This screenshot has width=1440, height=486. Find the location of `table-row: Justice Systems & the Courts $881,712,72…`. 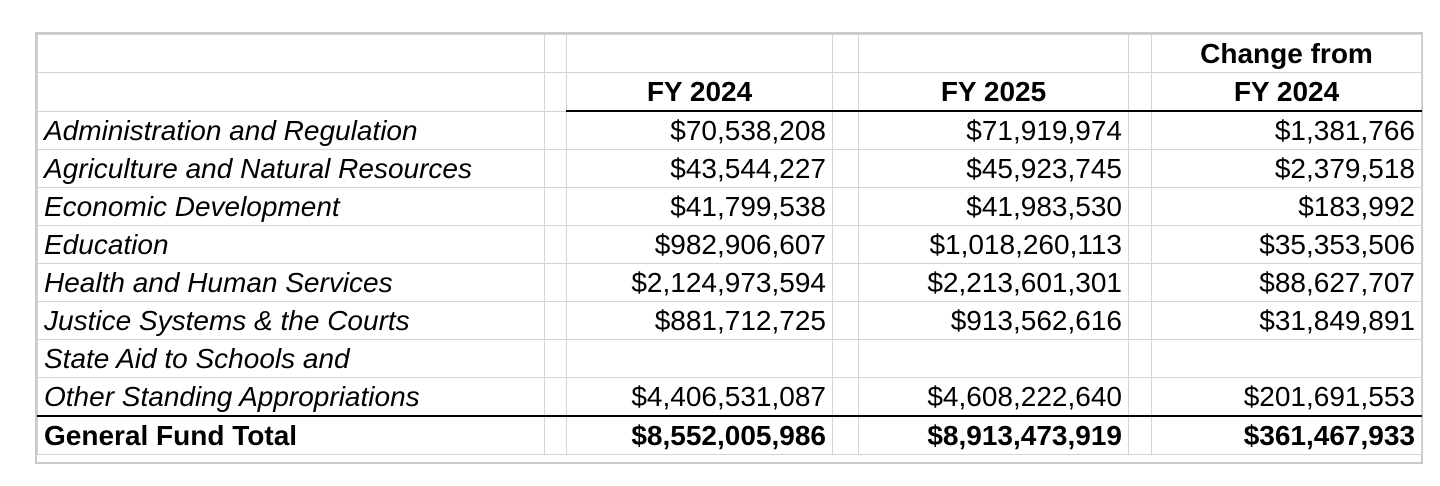

table-row: Justice Systems & the Courts $881,712,72… is located at coordinates (729, 320).